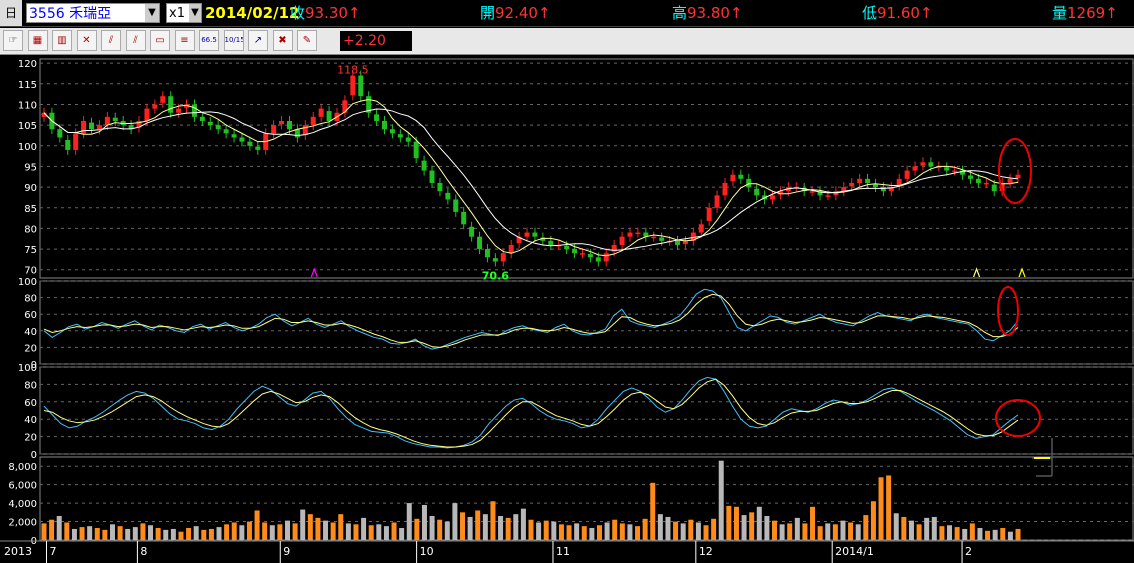 Image resolution: width=1134 pixels, height=563 pixels. Describe the element at coordinates (62, 40) in the screenshot. I see `bar-tool-icon: ▥` at that location.